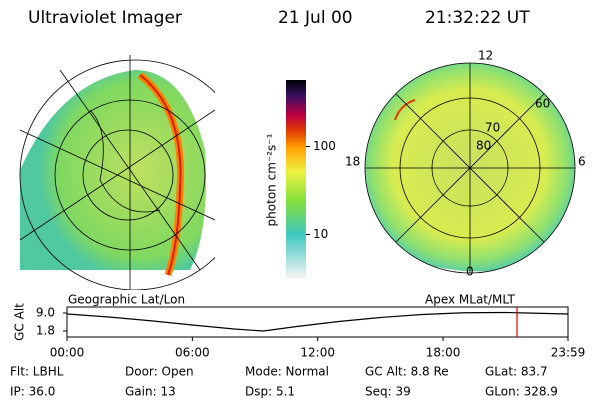  I want to click on panel-caption: Apex MLat/MLT, so click(470, 300).